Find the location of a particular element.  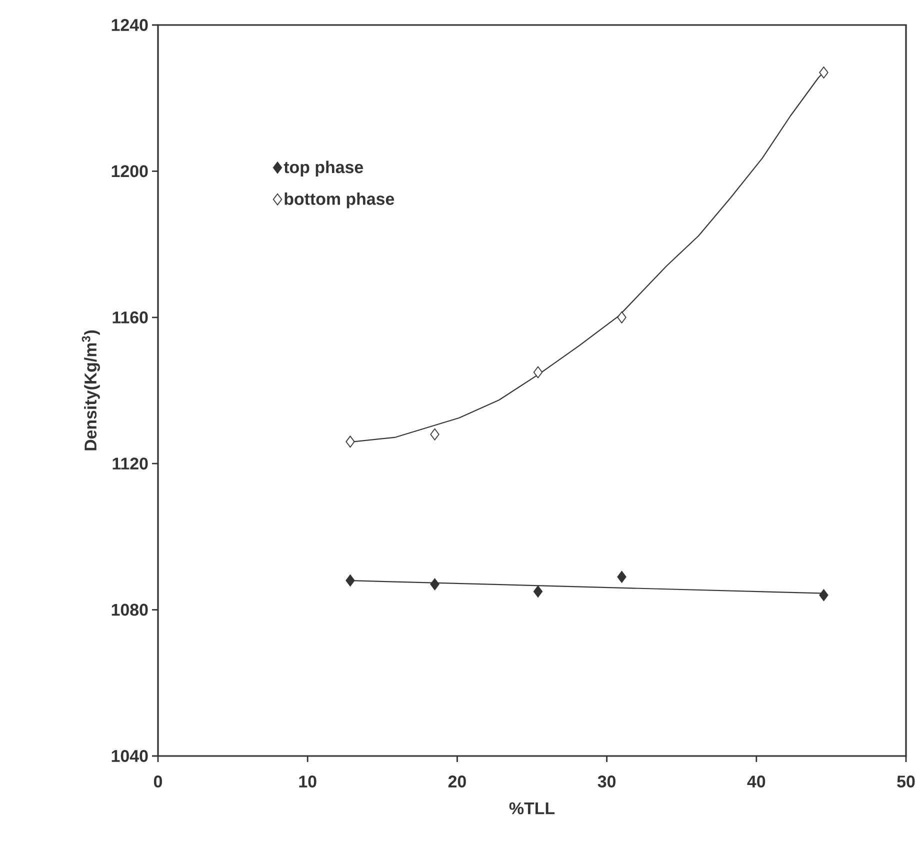

y-tick-label: 1120 is located at coordinates (130, 464).